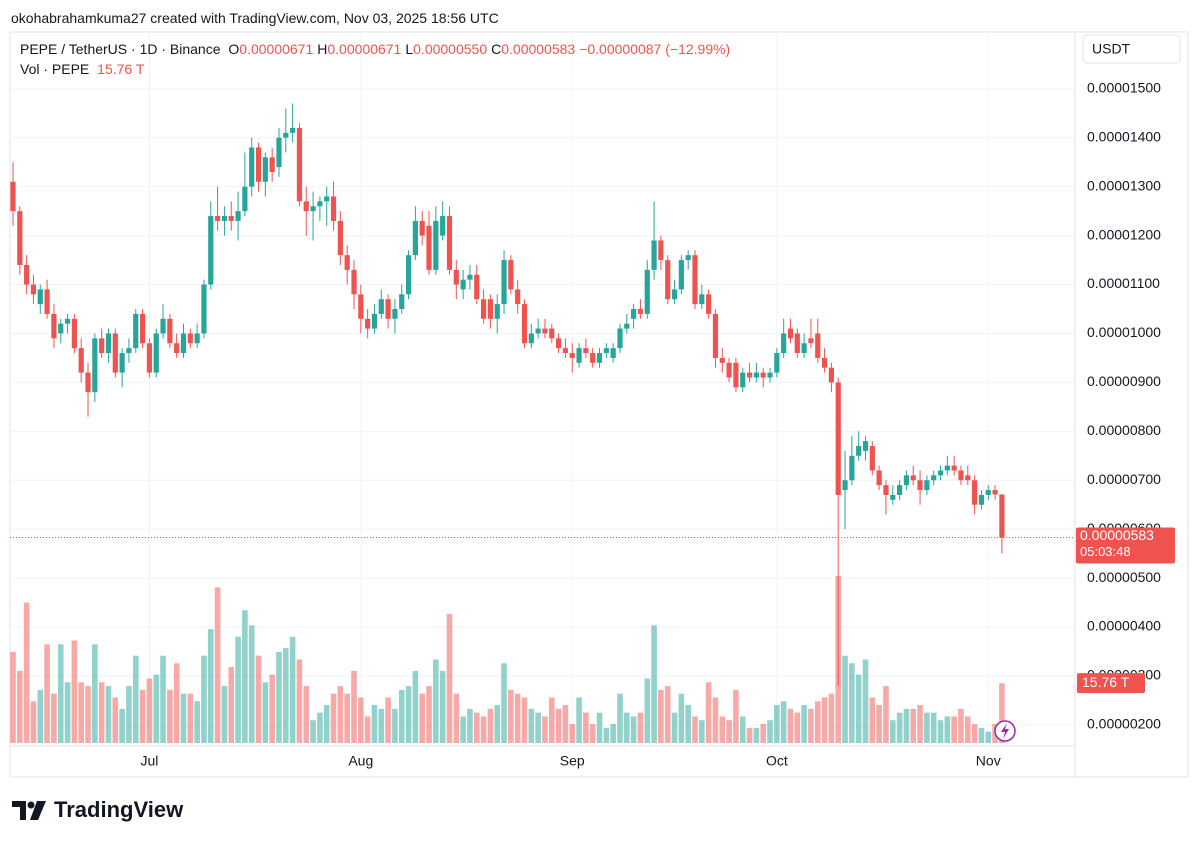 This screenshot has height=845, width=1200. I want to click on y-tick-label: 0.00000900, so click(1124, 381).